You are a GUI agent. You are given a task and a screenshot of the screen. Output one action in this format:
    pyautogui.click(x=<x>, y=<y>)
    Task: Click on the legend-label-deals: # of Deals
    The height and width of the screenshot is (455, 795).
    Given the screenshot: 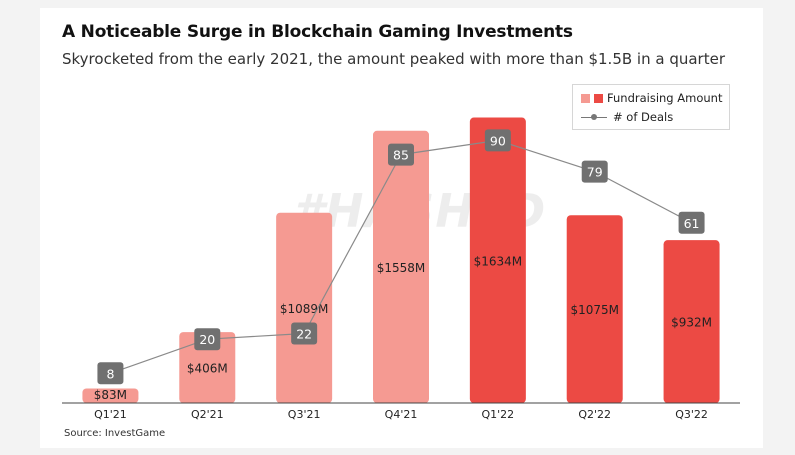 What is the action you would take?
    pyautogui.click(x=643, y=117)
    